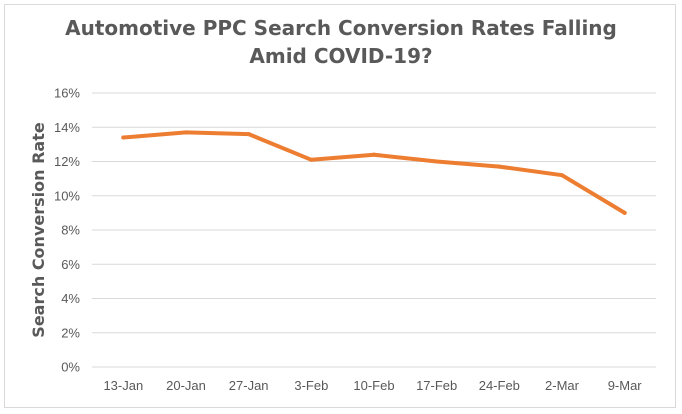 This screenshot has height=414, width=682. What do you see at coordinates (249, 385) in the screenshot?
I see `x-tick-label: 27-Jan` at bounding box center [249, 385].